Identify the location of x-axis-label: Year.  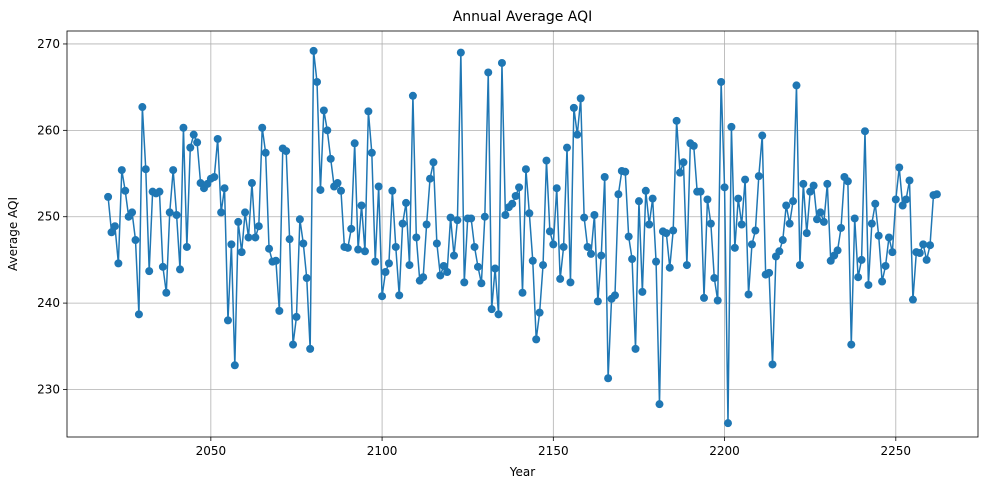
(522, 472).